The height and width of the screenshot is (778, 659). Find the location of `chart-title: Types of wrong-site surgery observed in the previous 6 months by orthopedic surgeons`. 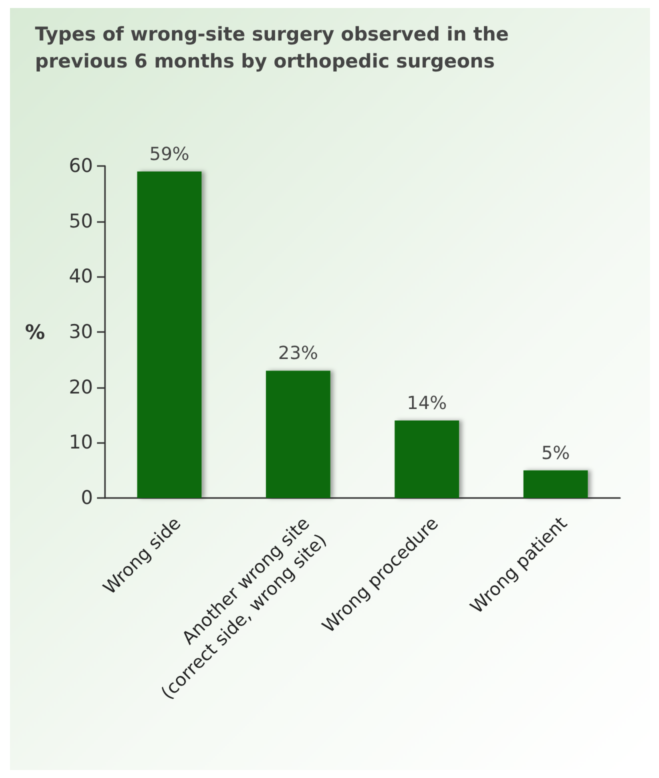

chart-title: Types of wrong-site surgery observed in the previous 6 months by orthopedic surgeons is located at coordinates (275, 48).